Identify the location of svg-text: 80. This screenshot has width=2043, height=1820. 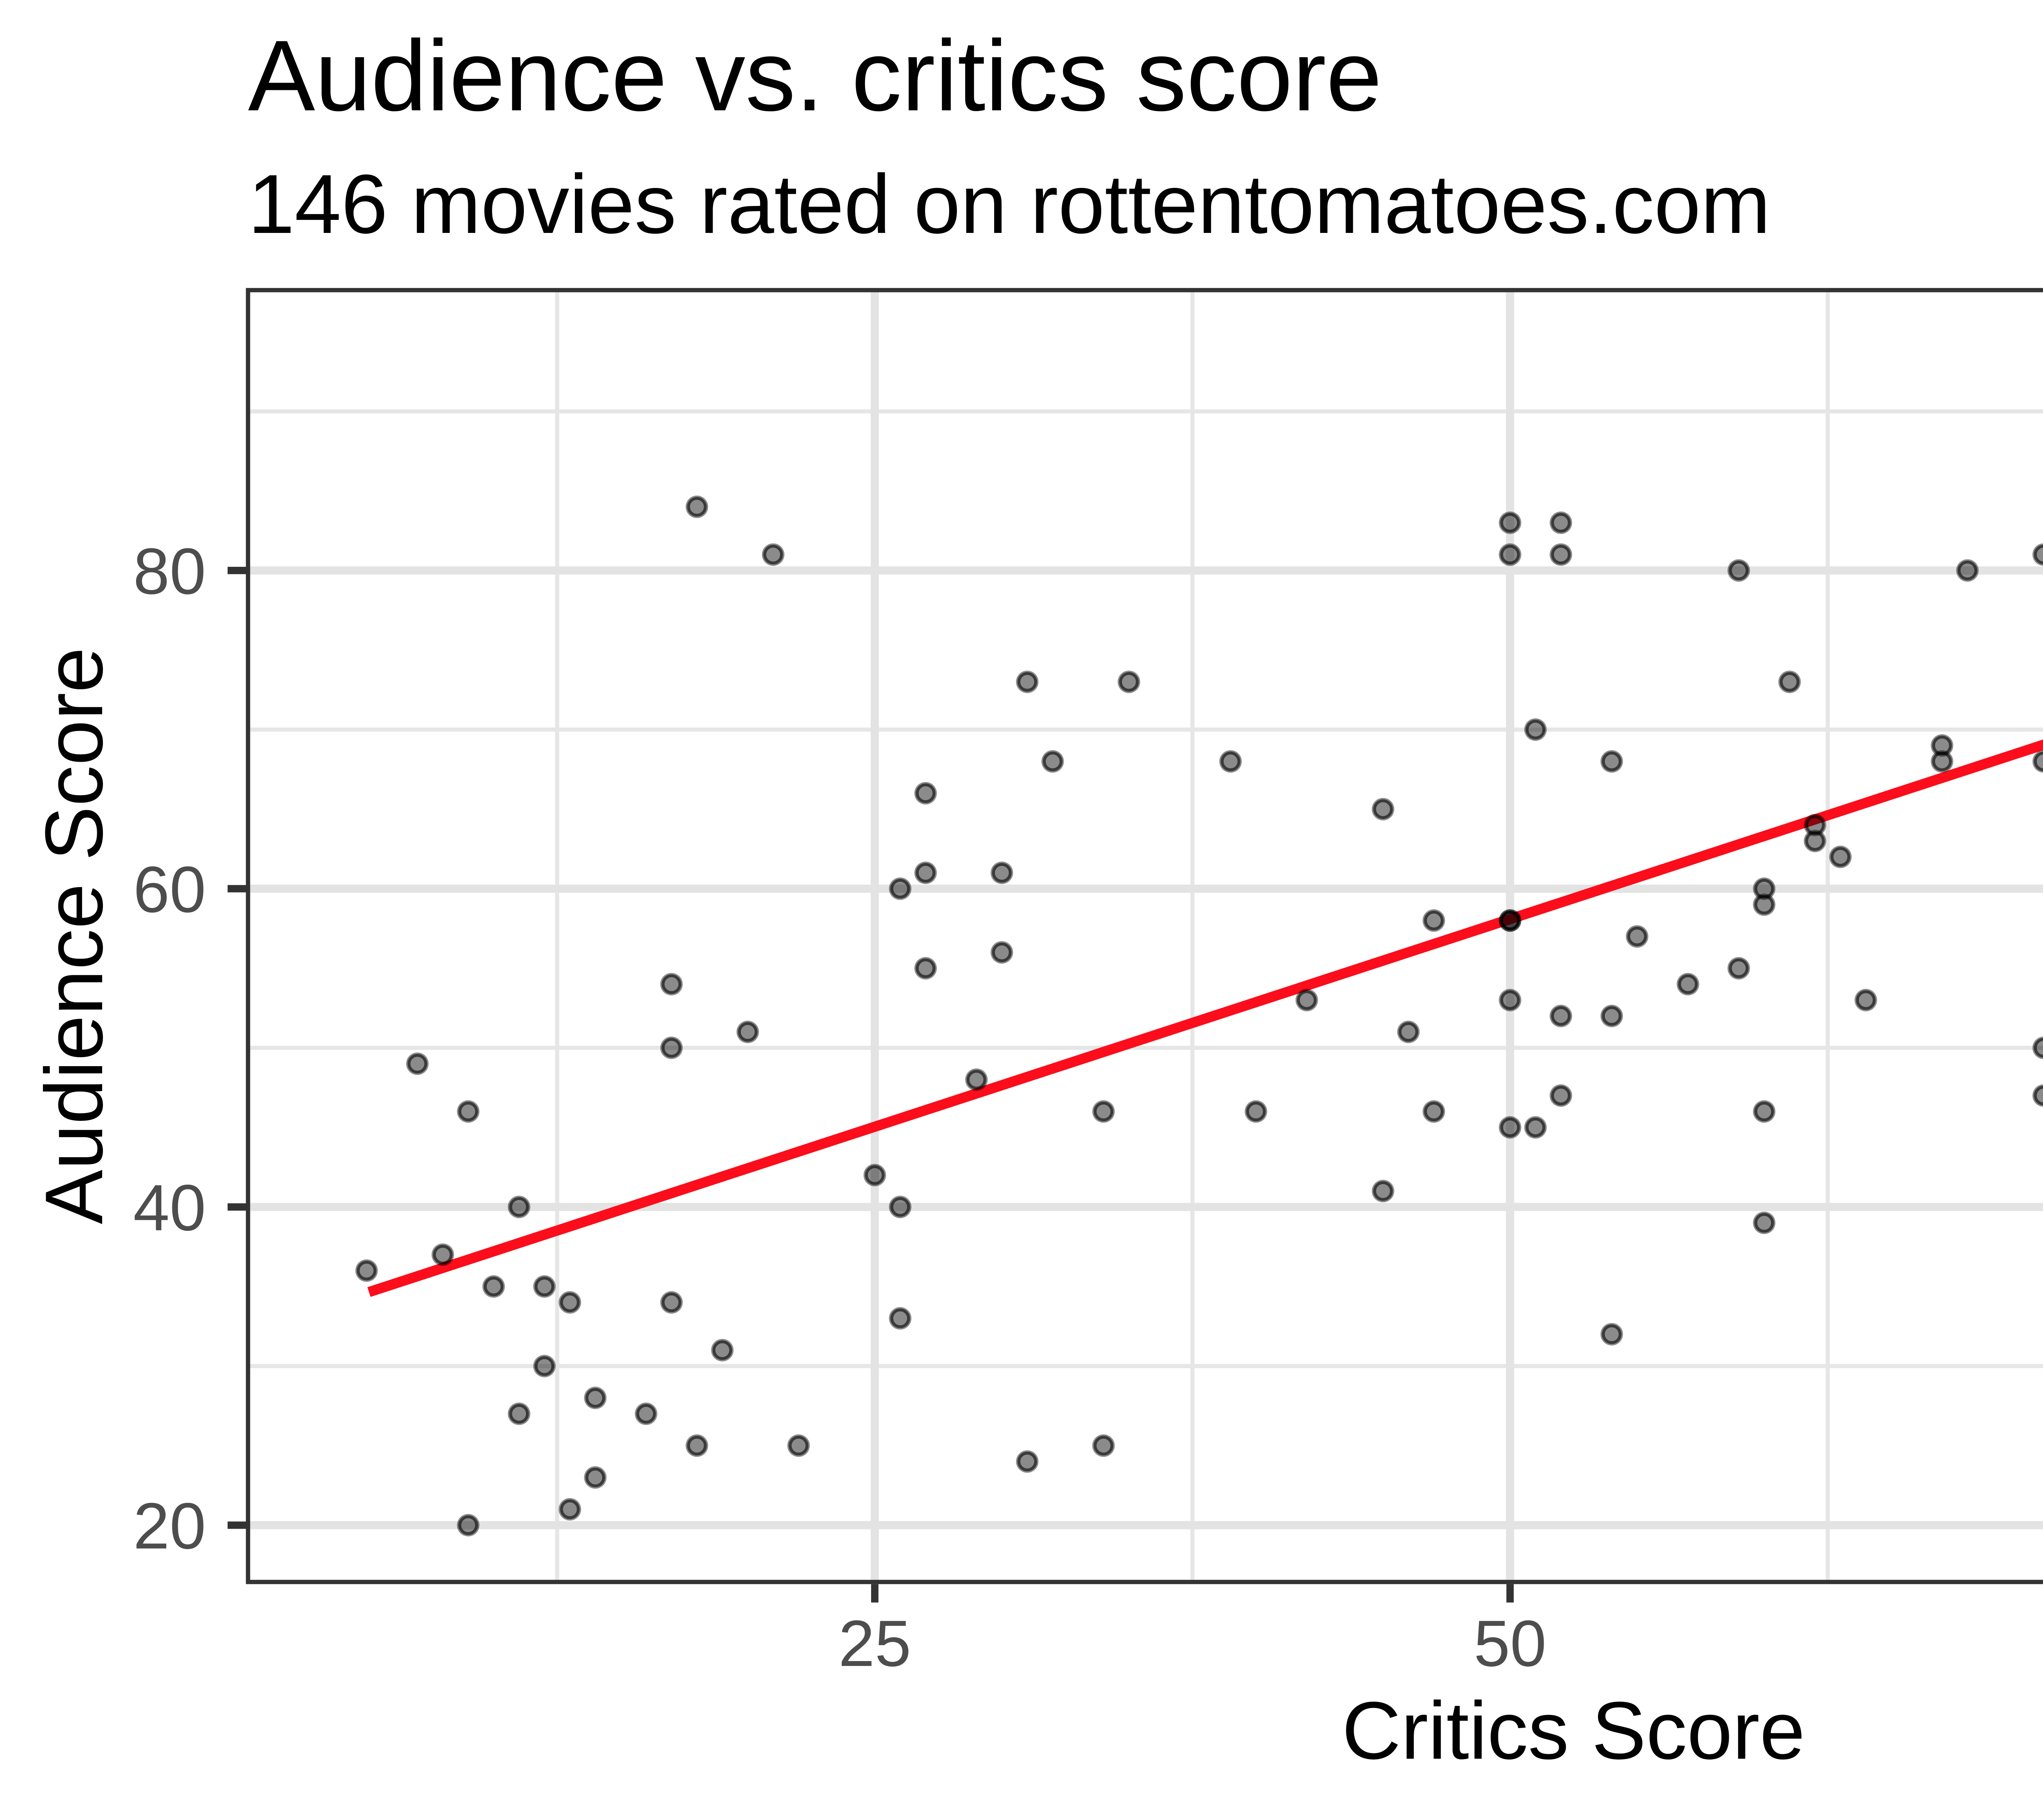
(170, 571).